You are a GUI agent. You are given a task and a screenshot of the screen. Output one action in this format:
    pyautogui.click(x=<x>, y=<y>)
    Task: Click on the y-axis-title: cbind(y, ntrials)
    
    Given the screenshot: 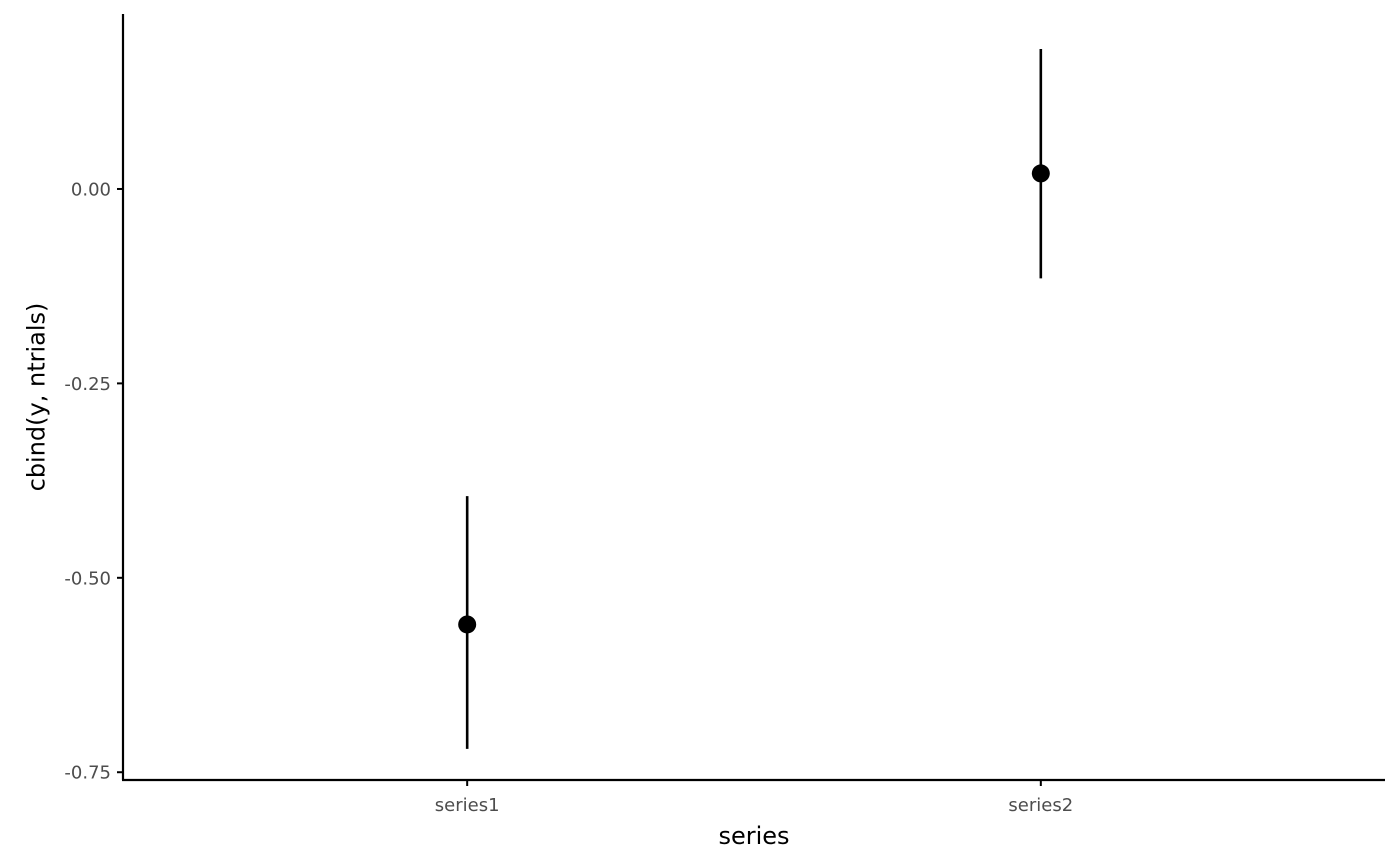 What is the action you would take?
    pyautogui.click(x=36, y=397)
    